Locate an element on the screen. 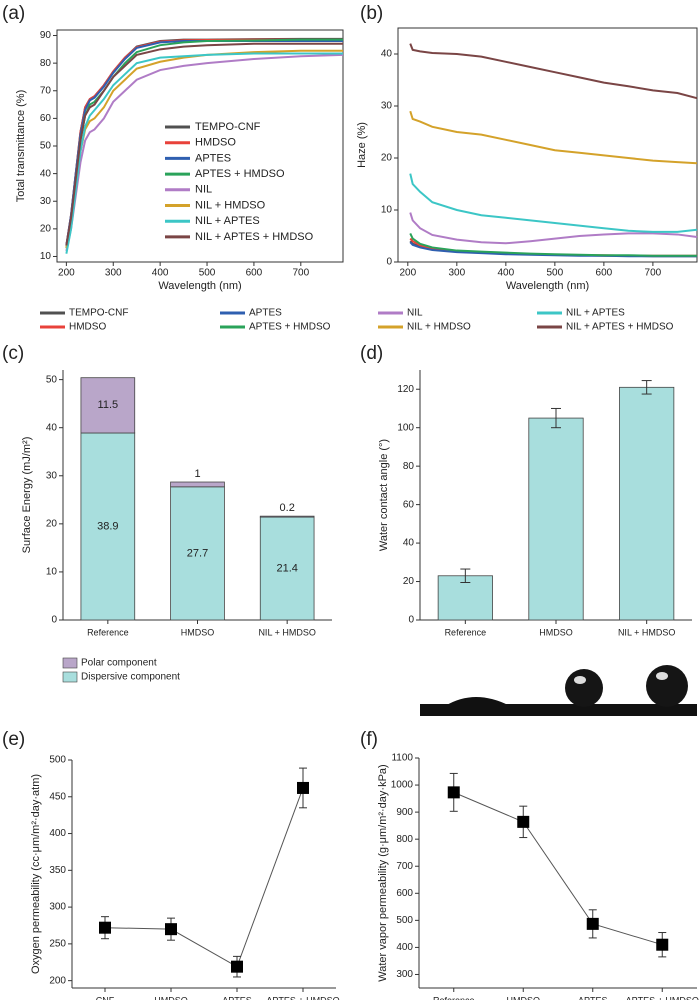 The width and height of the screenshot is (700, 1000). x-axis-label: Wavelength (nm) is located at coordinates (199, 286).